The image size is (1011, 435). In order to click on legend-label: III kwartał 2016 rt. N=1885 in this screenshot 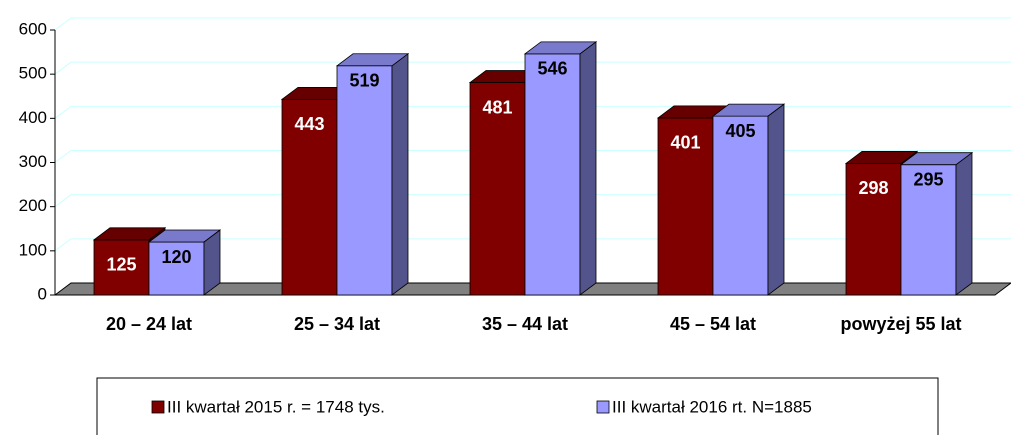, I will do `click(712, 406)`.